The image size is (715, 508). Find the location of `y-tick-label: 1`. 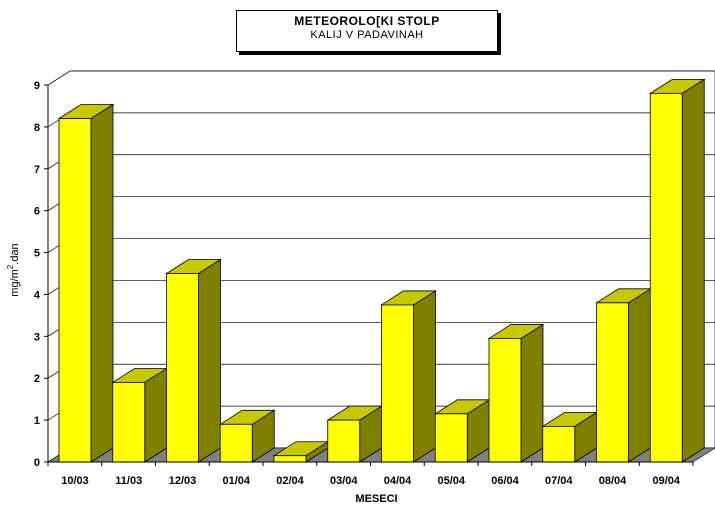

y-tick-label: 1 is located at coordinates (37, 421).